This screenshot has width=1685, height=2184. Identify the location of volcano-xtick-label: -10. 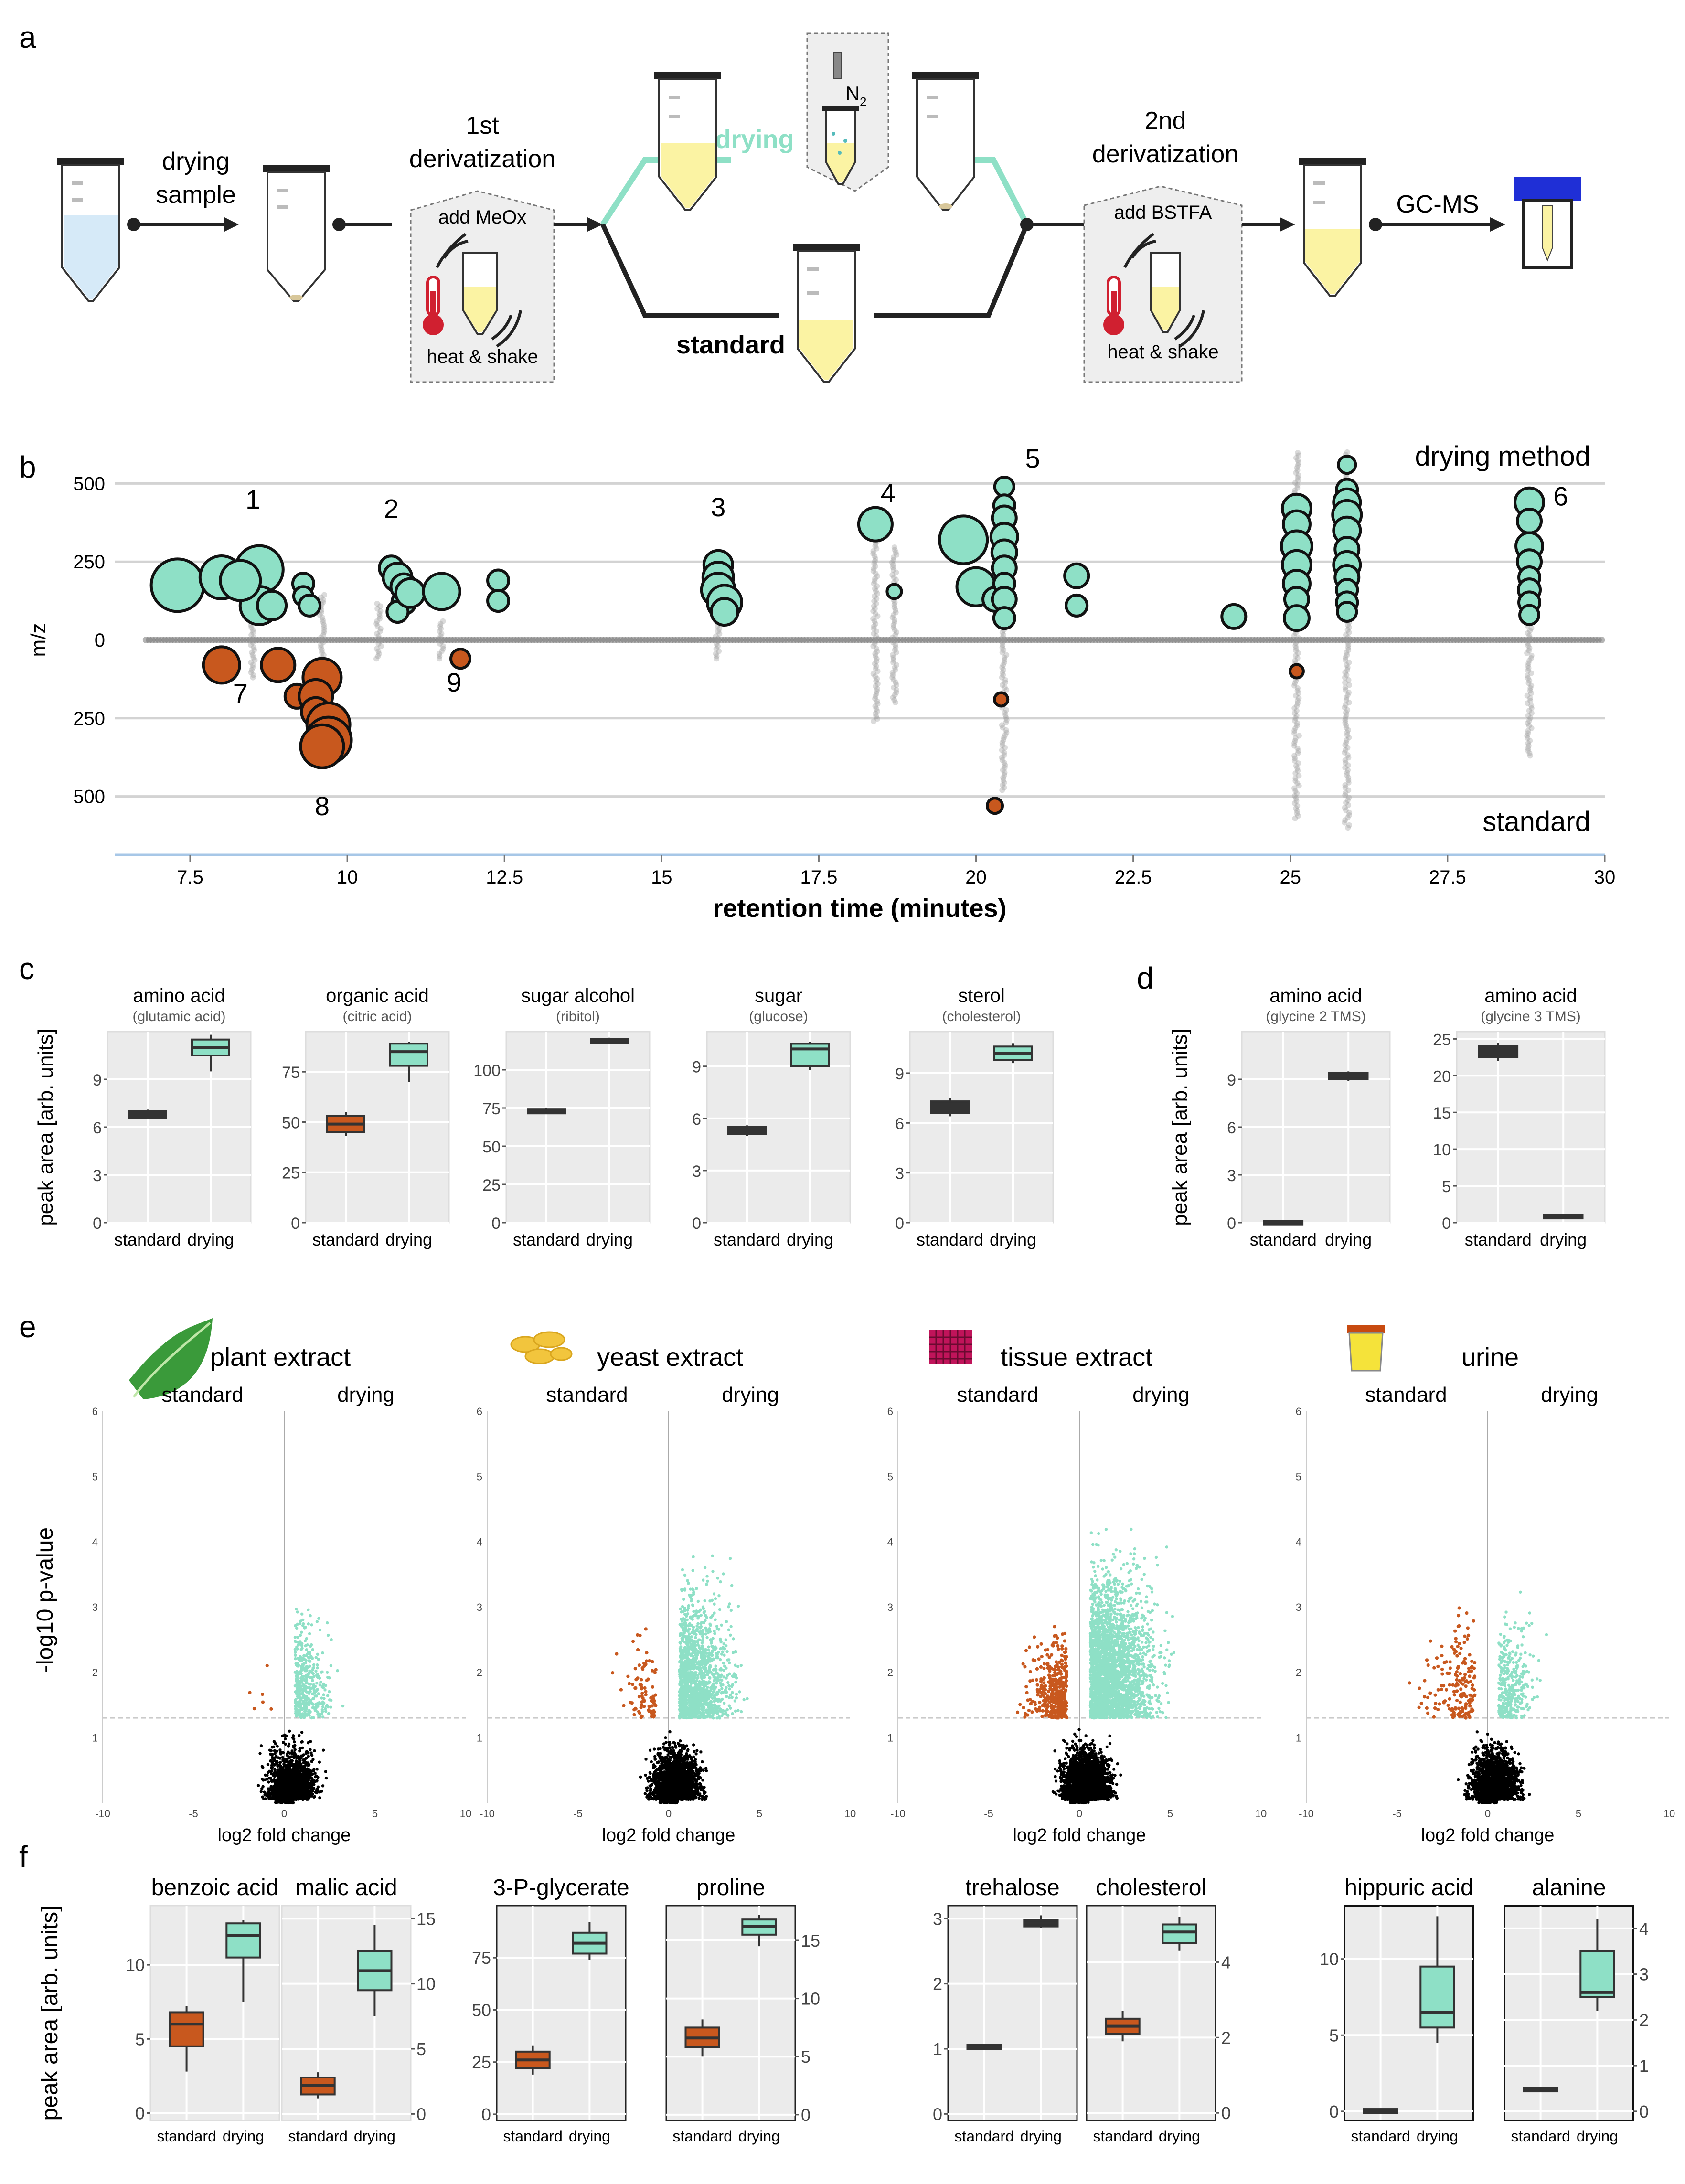
(102, 1814).